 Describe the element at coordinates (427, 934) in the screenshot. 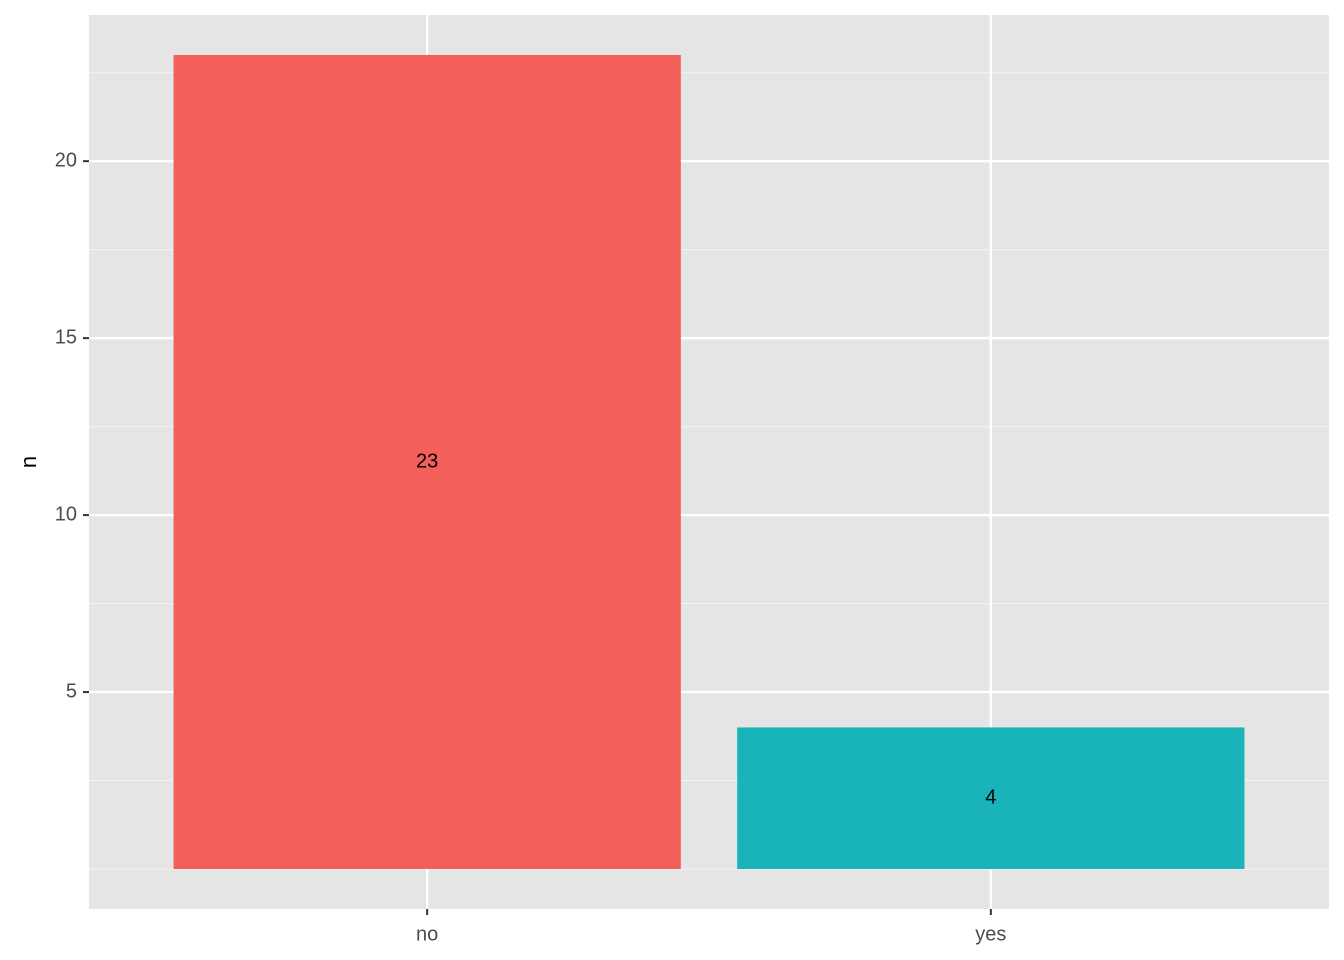

I see `x-tick-label: no` at that location.